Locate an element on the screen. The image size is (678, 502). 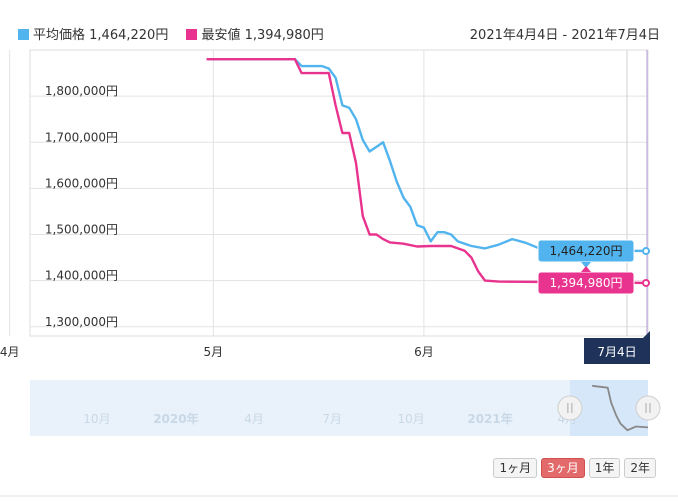
range-button-1-month: 1ヶ月 is located at coordinates (515, 468).